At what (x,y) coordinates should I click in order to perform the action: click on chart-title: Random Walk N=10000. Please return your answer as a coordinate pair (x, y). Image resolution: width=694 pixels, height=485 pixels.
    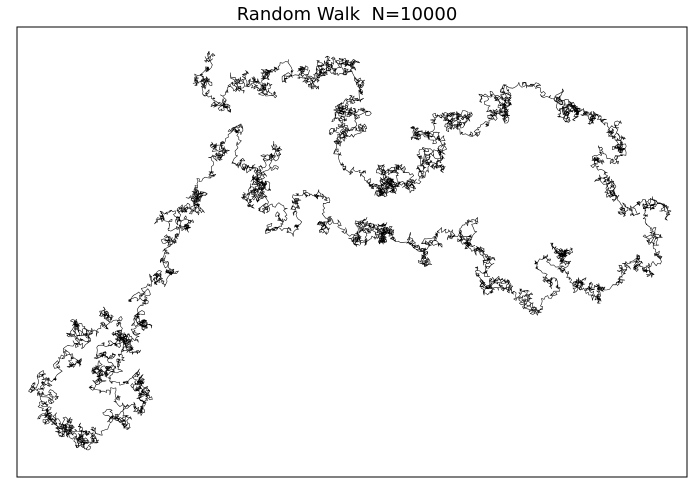
    Looking at the image, I should click on (347, 14).